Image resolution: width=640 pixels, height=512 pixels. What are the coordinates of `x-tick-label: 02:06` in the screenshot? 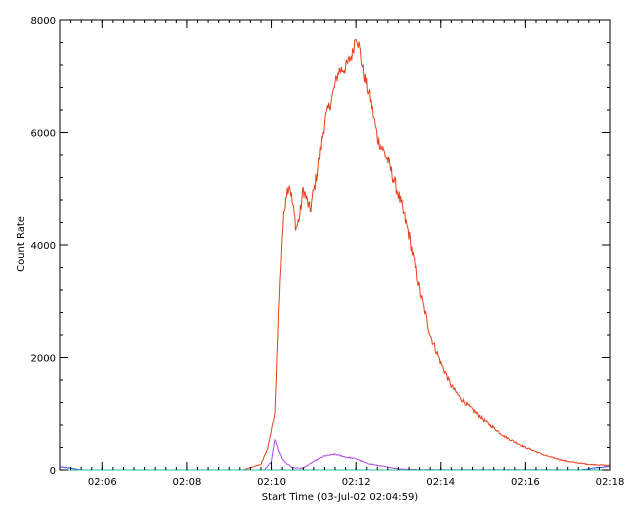 It's located at (102, 482).